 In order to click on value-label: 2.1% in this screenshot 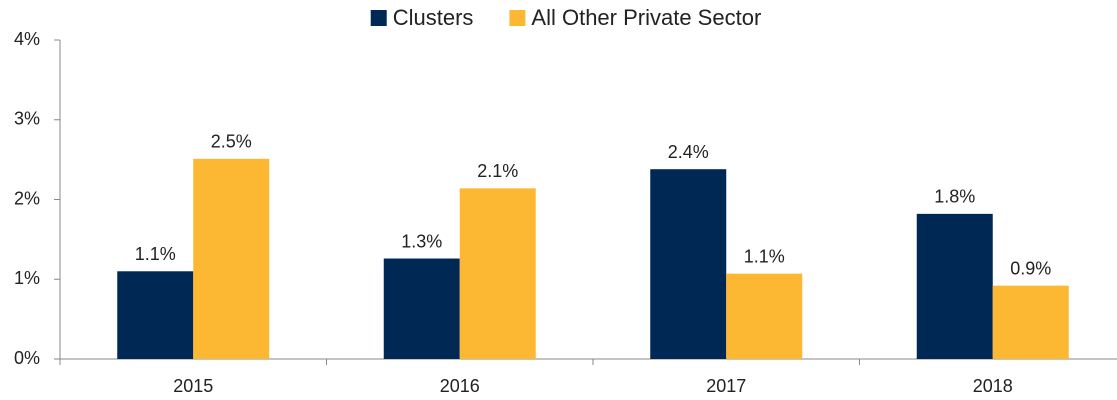, I will do `click(497, 171)`.